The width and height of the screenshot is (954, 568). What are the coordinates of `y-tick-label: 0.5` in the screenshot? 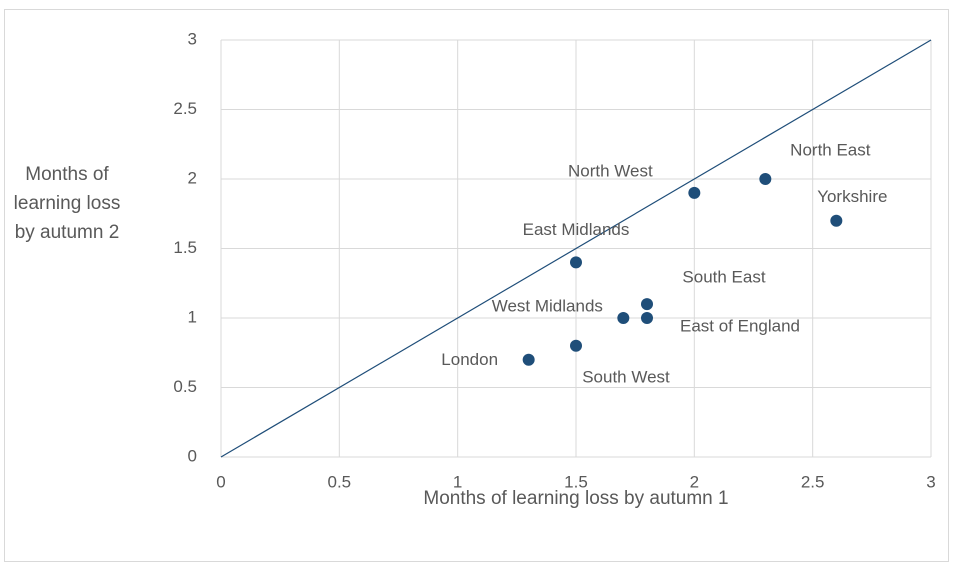 It's located at (185, 386).